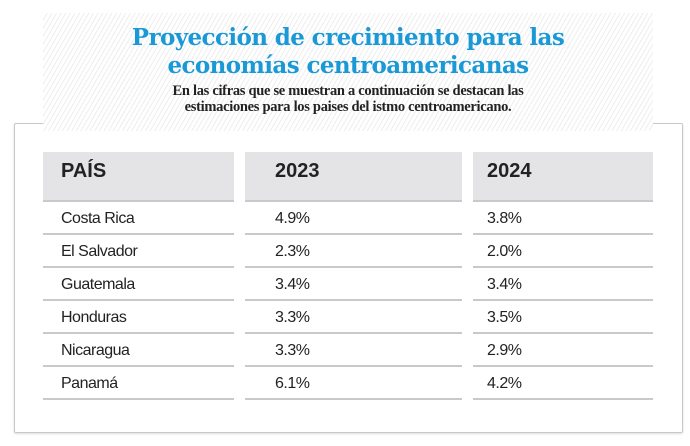 The image size is (690, 446). I want to click on table-cell-value-2023: 2.3%, so click(353, 251).